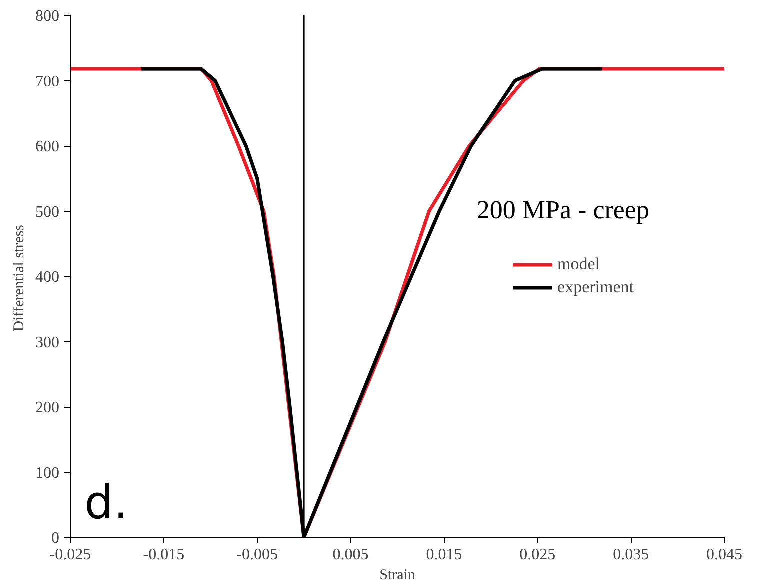 Image resolution: width=764 pixels, height=586 pixels. What do you see at coordinates (631, 555) in the screenshot?
I see `x-tick-label: 0.035` at bounding box center [631, 555].